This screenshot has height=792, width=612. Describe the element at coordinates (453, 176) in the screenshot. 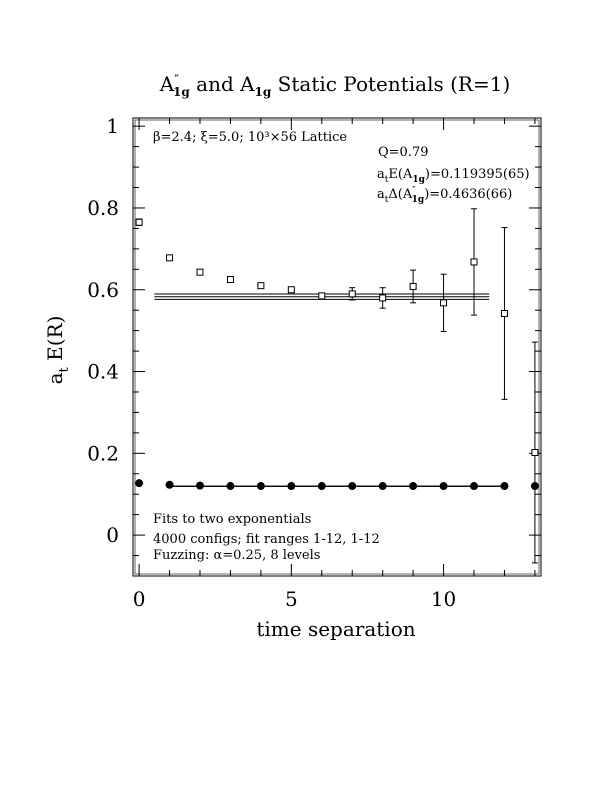

I see `annotation-energy: atE(A1g)=0.119395(65)` at that location.